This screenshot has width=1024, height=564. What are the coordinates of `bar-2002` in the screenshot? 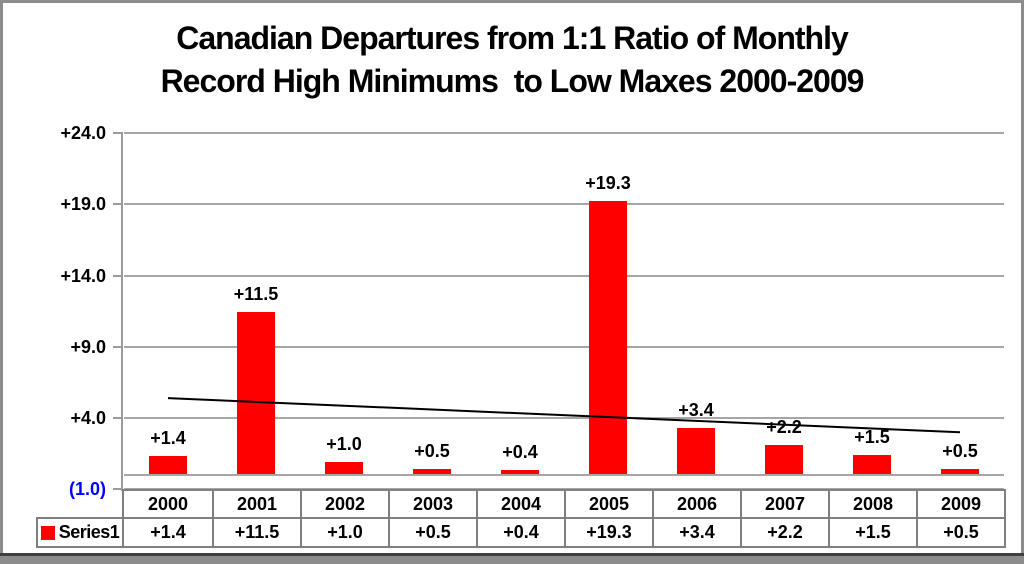 It's located at (344, 469).